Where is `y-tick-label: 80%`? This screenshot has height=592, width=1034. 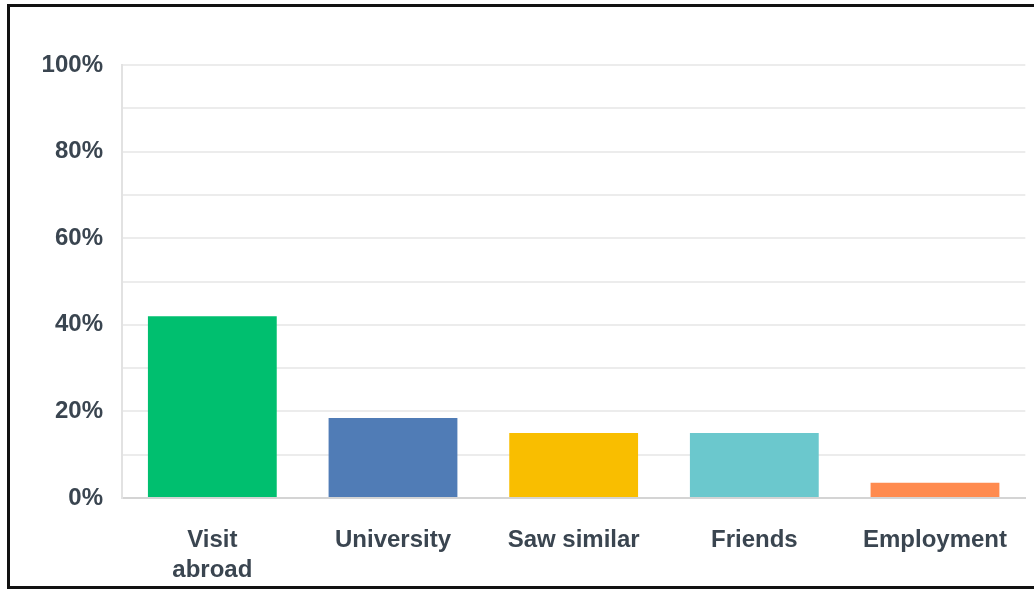
y-tick-label: 80% is located at coordinates (78, 150).